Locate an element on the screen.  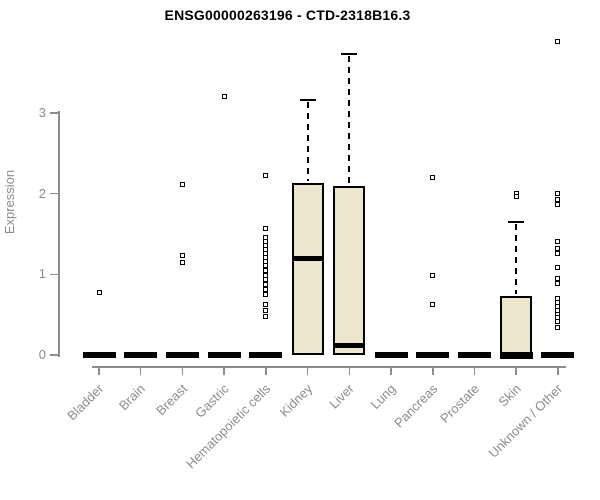
x-tick-label: Brain is located at coordinates (132, 397).